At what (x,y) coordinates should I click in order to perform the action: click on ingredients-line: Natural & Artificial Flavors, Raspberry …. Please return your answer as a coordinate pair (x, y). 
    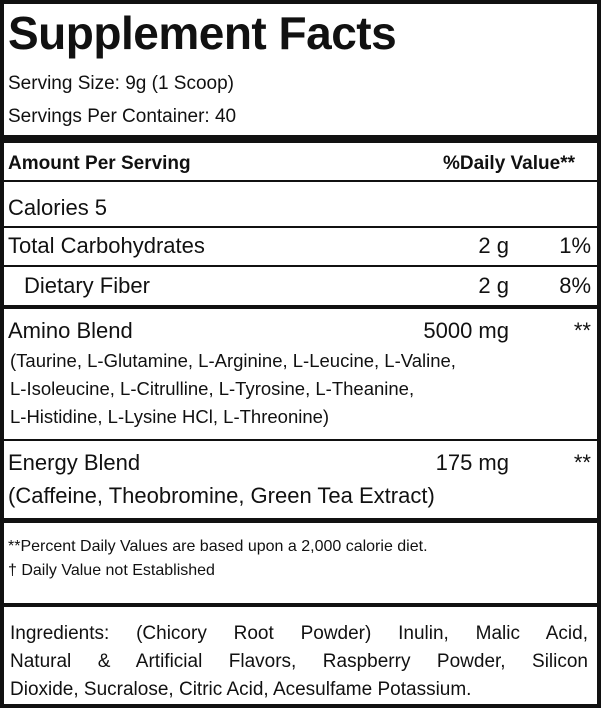
    Looking at the image, I should click on (299, 661).